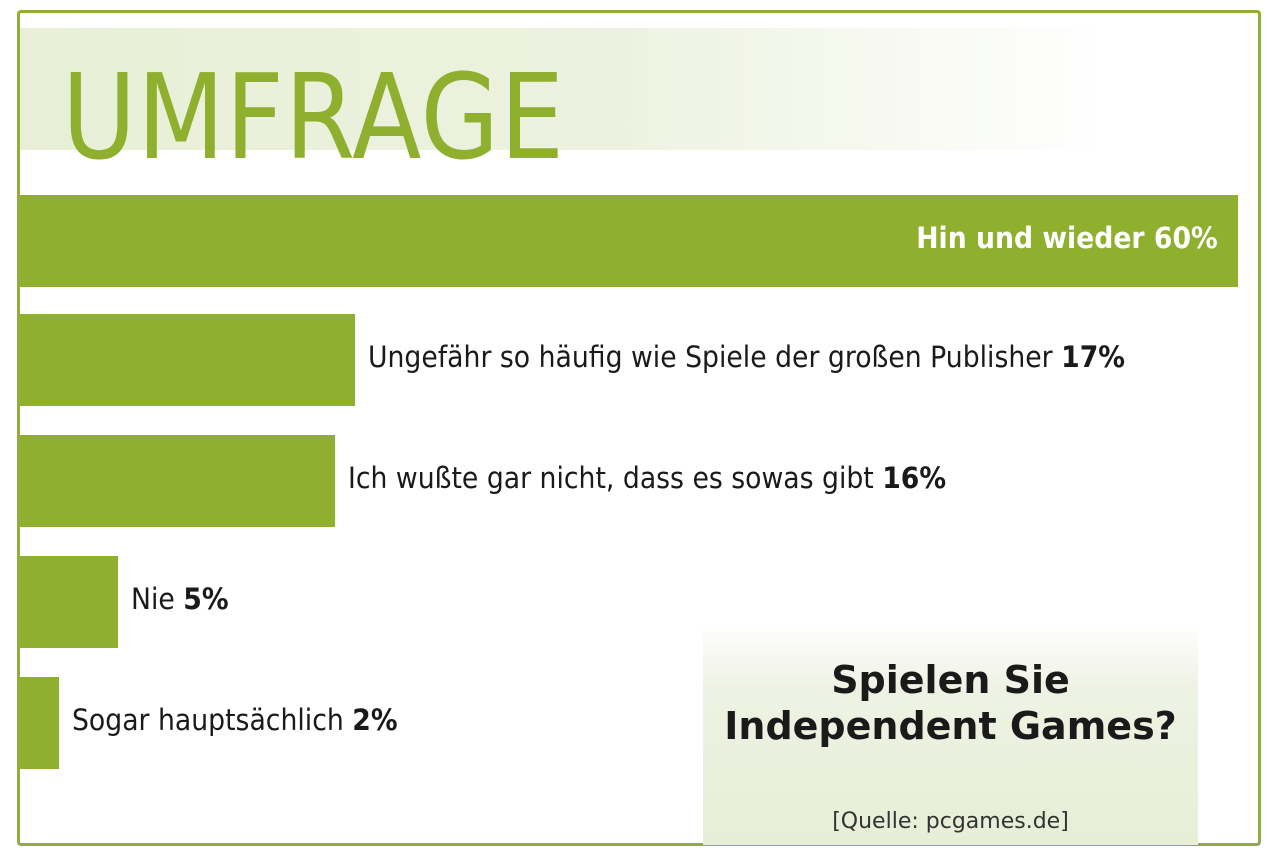 The image size is (1280, 861). Describe the element at coordinates (212, 720) in the screenshot. I see `bar-category-label: Sogar hauptsächlich` at that location.